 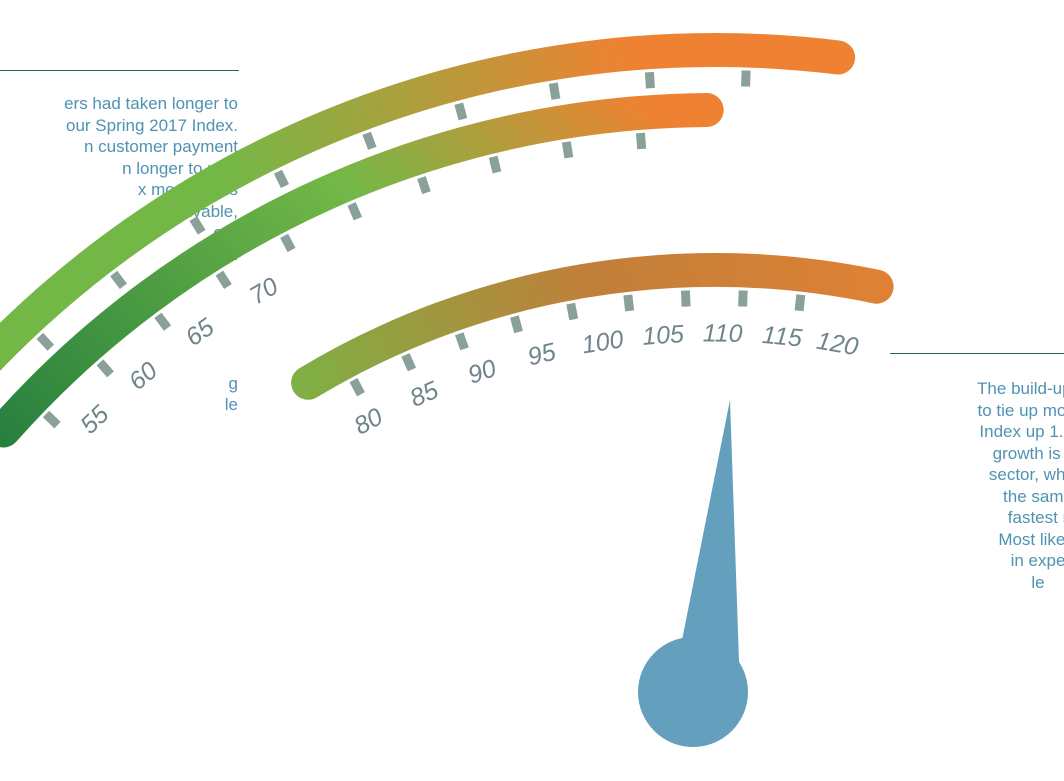 I want to click on text-line: The build-up of i, so click(x=1020, y=388).